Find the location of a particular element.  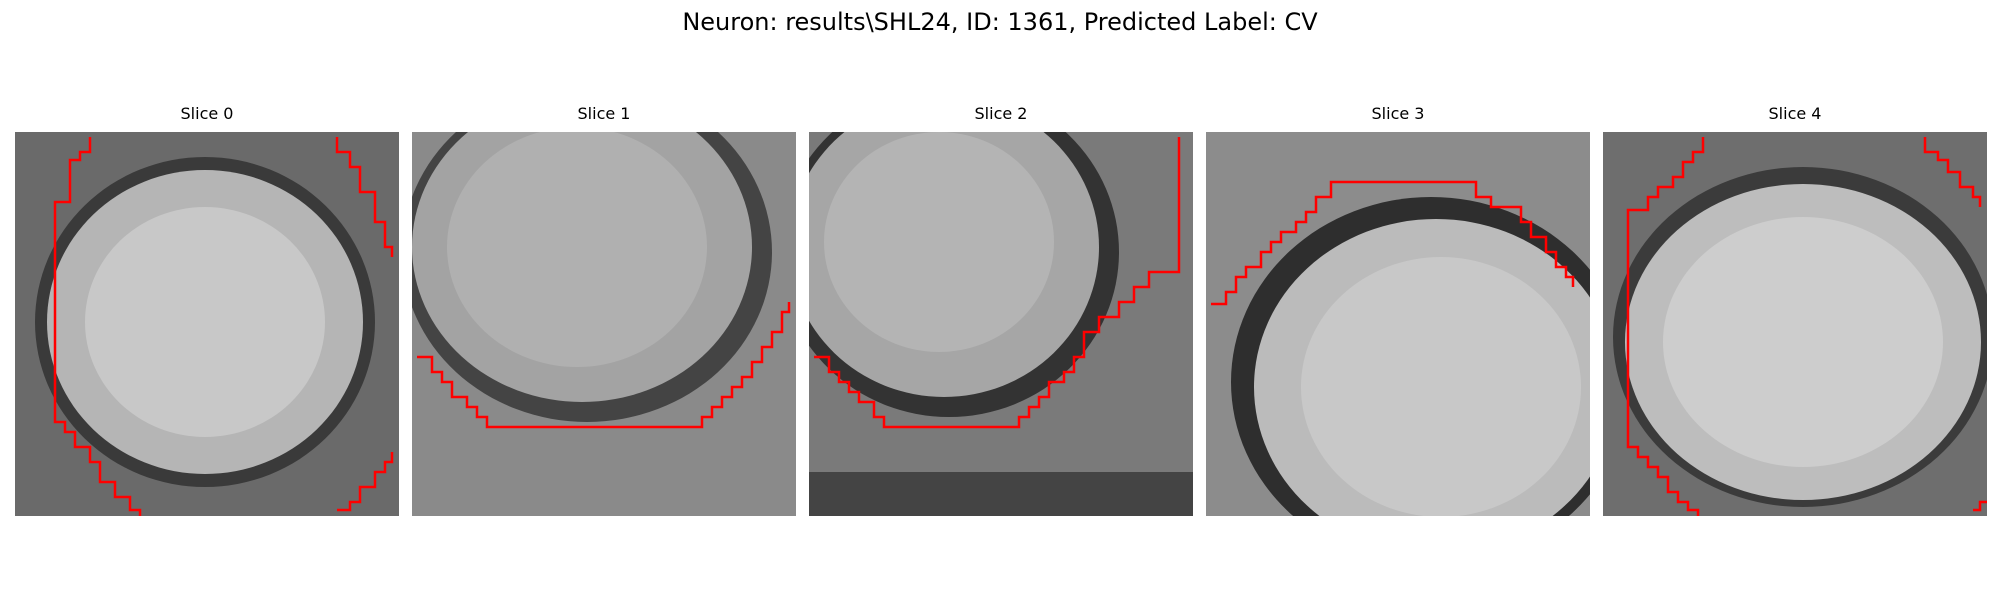

slice-title: Slice 4 is located at coordinates (1795, 113).